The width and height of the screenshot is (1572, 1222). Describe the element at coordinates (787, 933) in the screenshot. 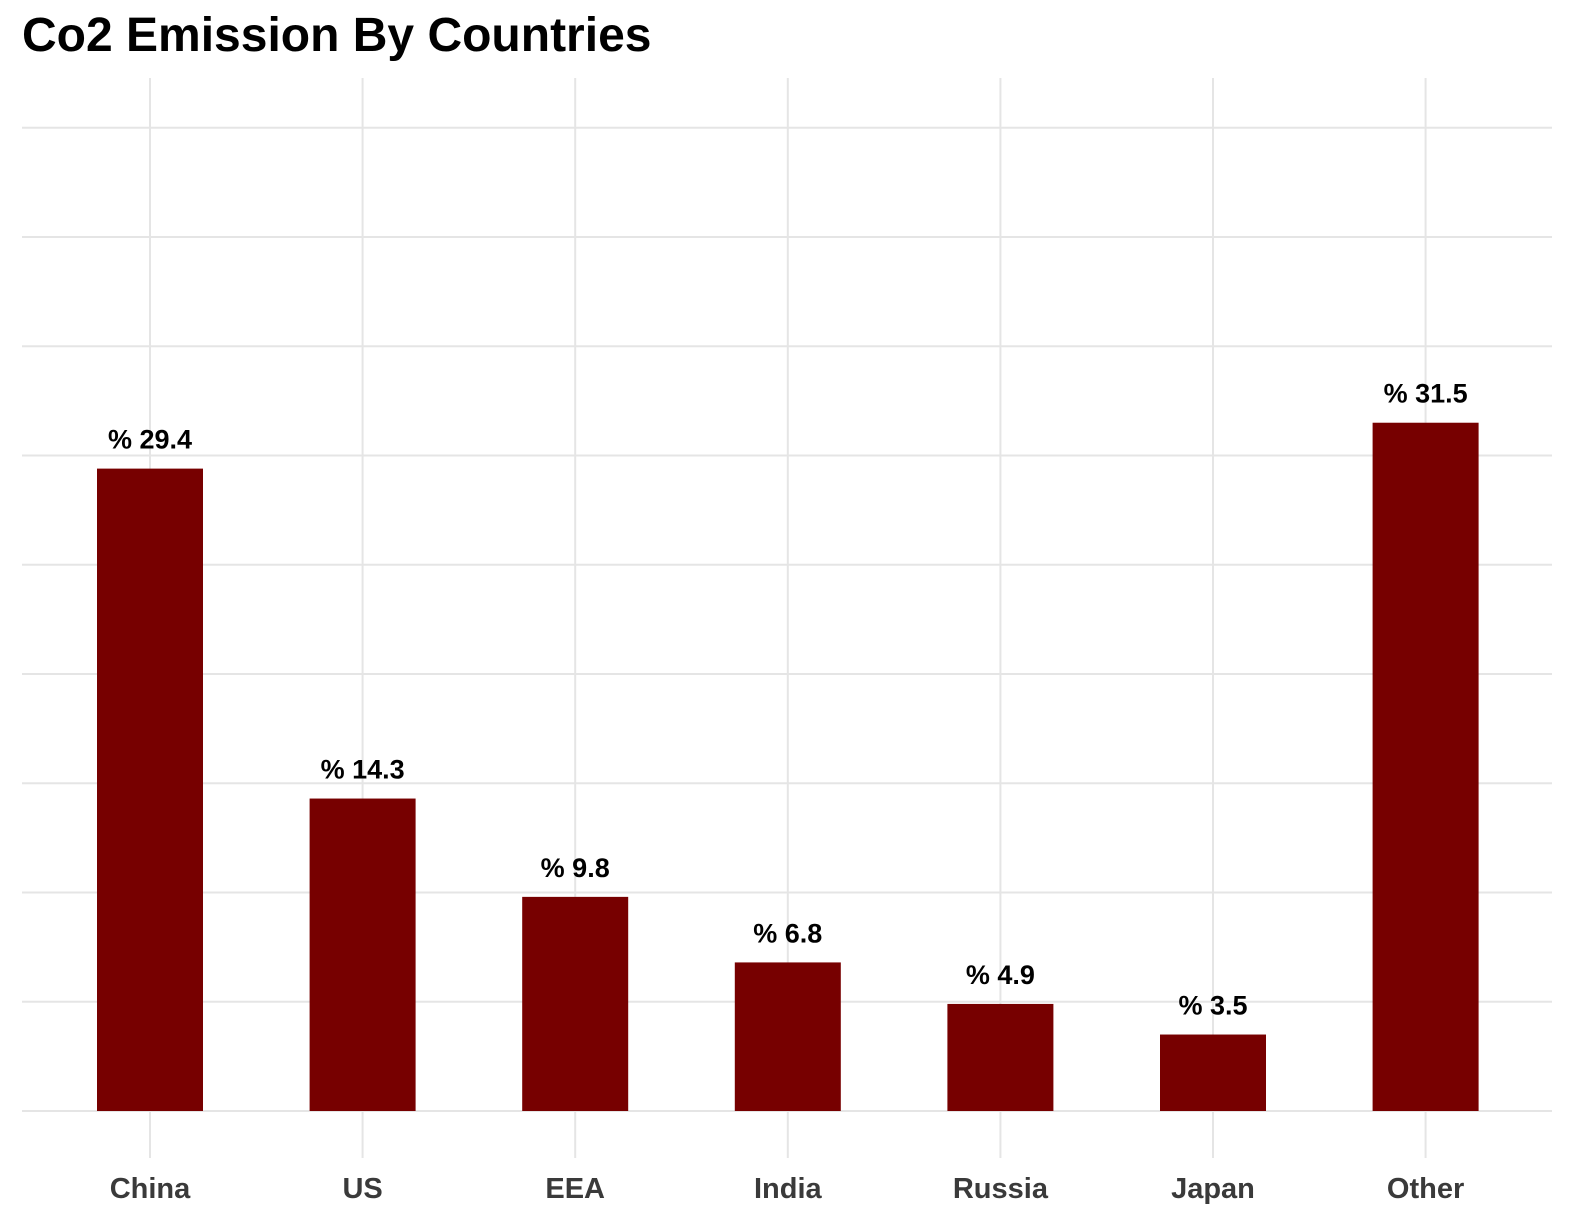

I see `data-label-india: % 6.8` at that location.